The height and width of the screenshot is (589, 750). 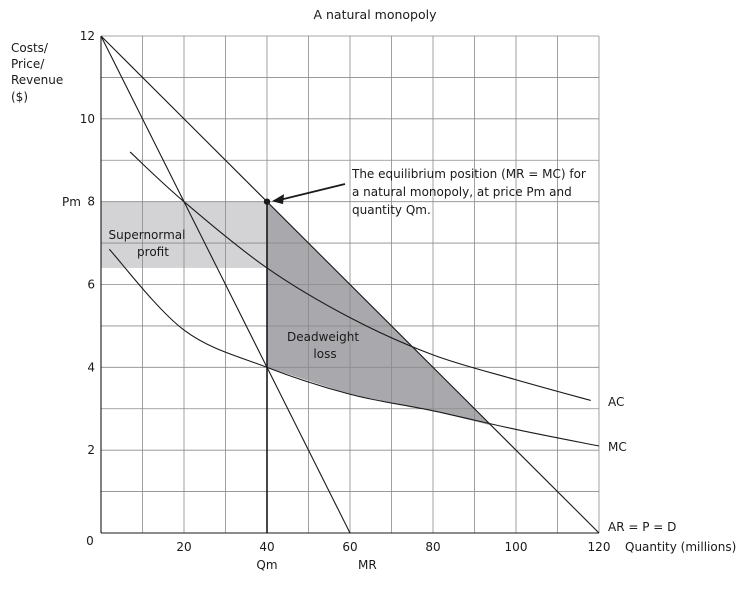 What do you see at coordinates (183, 547) in the screenshot?
I see `x-tick-label: 20` at bounding box center [183, 547].